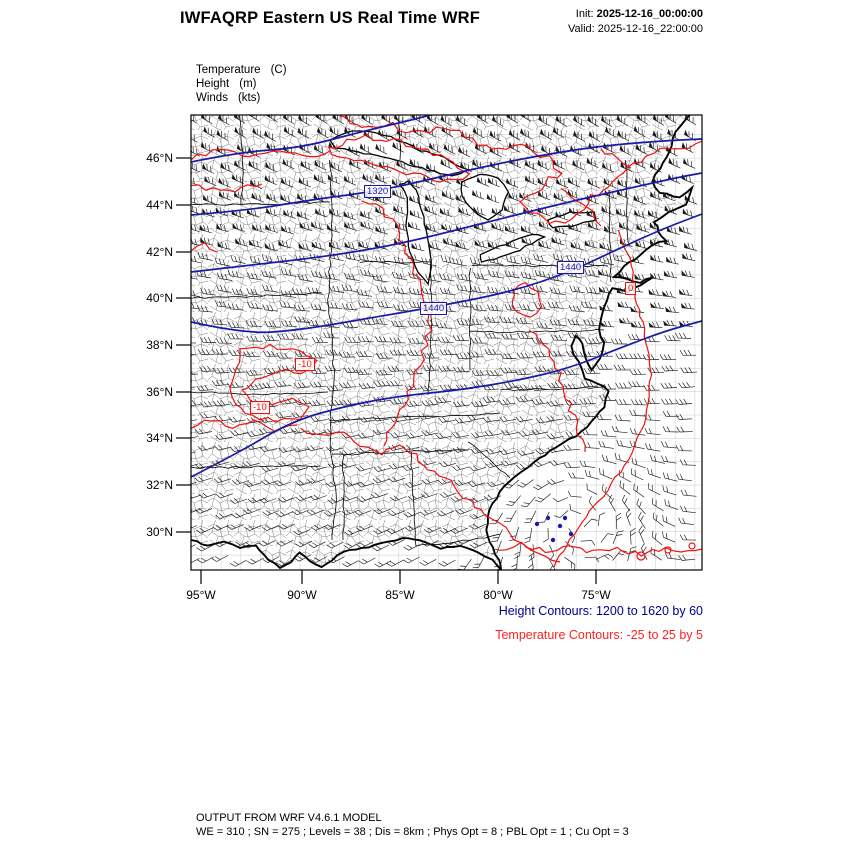  I want to click on init-time-row: Init: 2025-12-16_00:00:00, so click(635, 14).